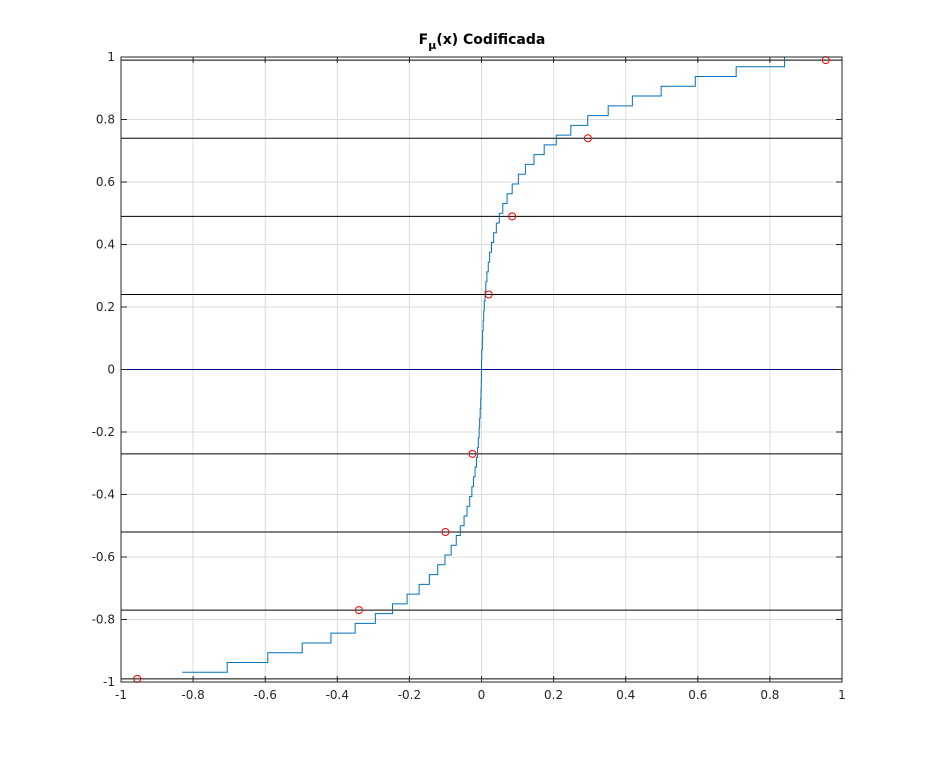 This screenshot has height=766, width=930. I want to click on x-tick-label-10: 1, so click(842, 695).